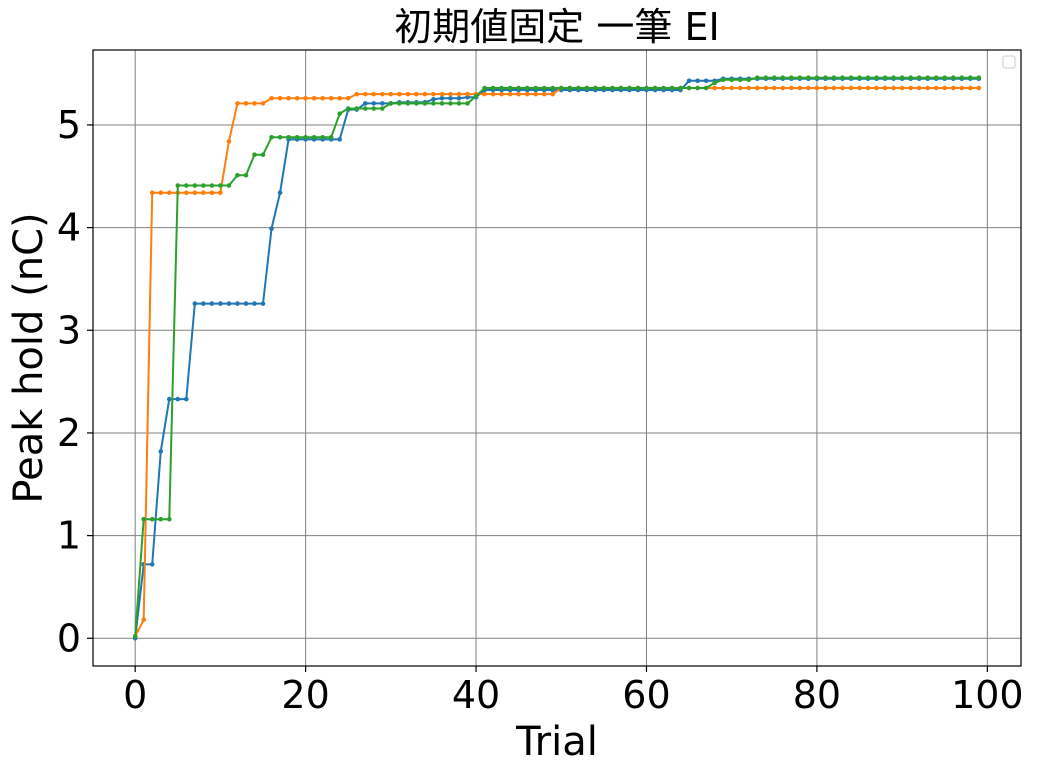  Describe the element at coordinates (476, 695) in the screenshot. I see `x-tick-label: 40` at that location.